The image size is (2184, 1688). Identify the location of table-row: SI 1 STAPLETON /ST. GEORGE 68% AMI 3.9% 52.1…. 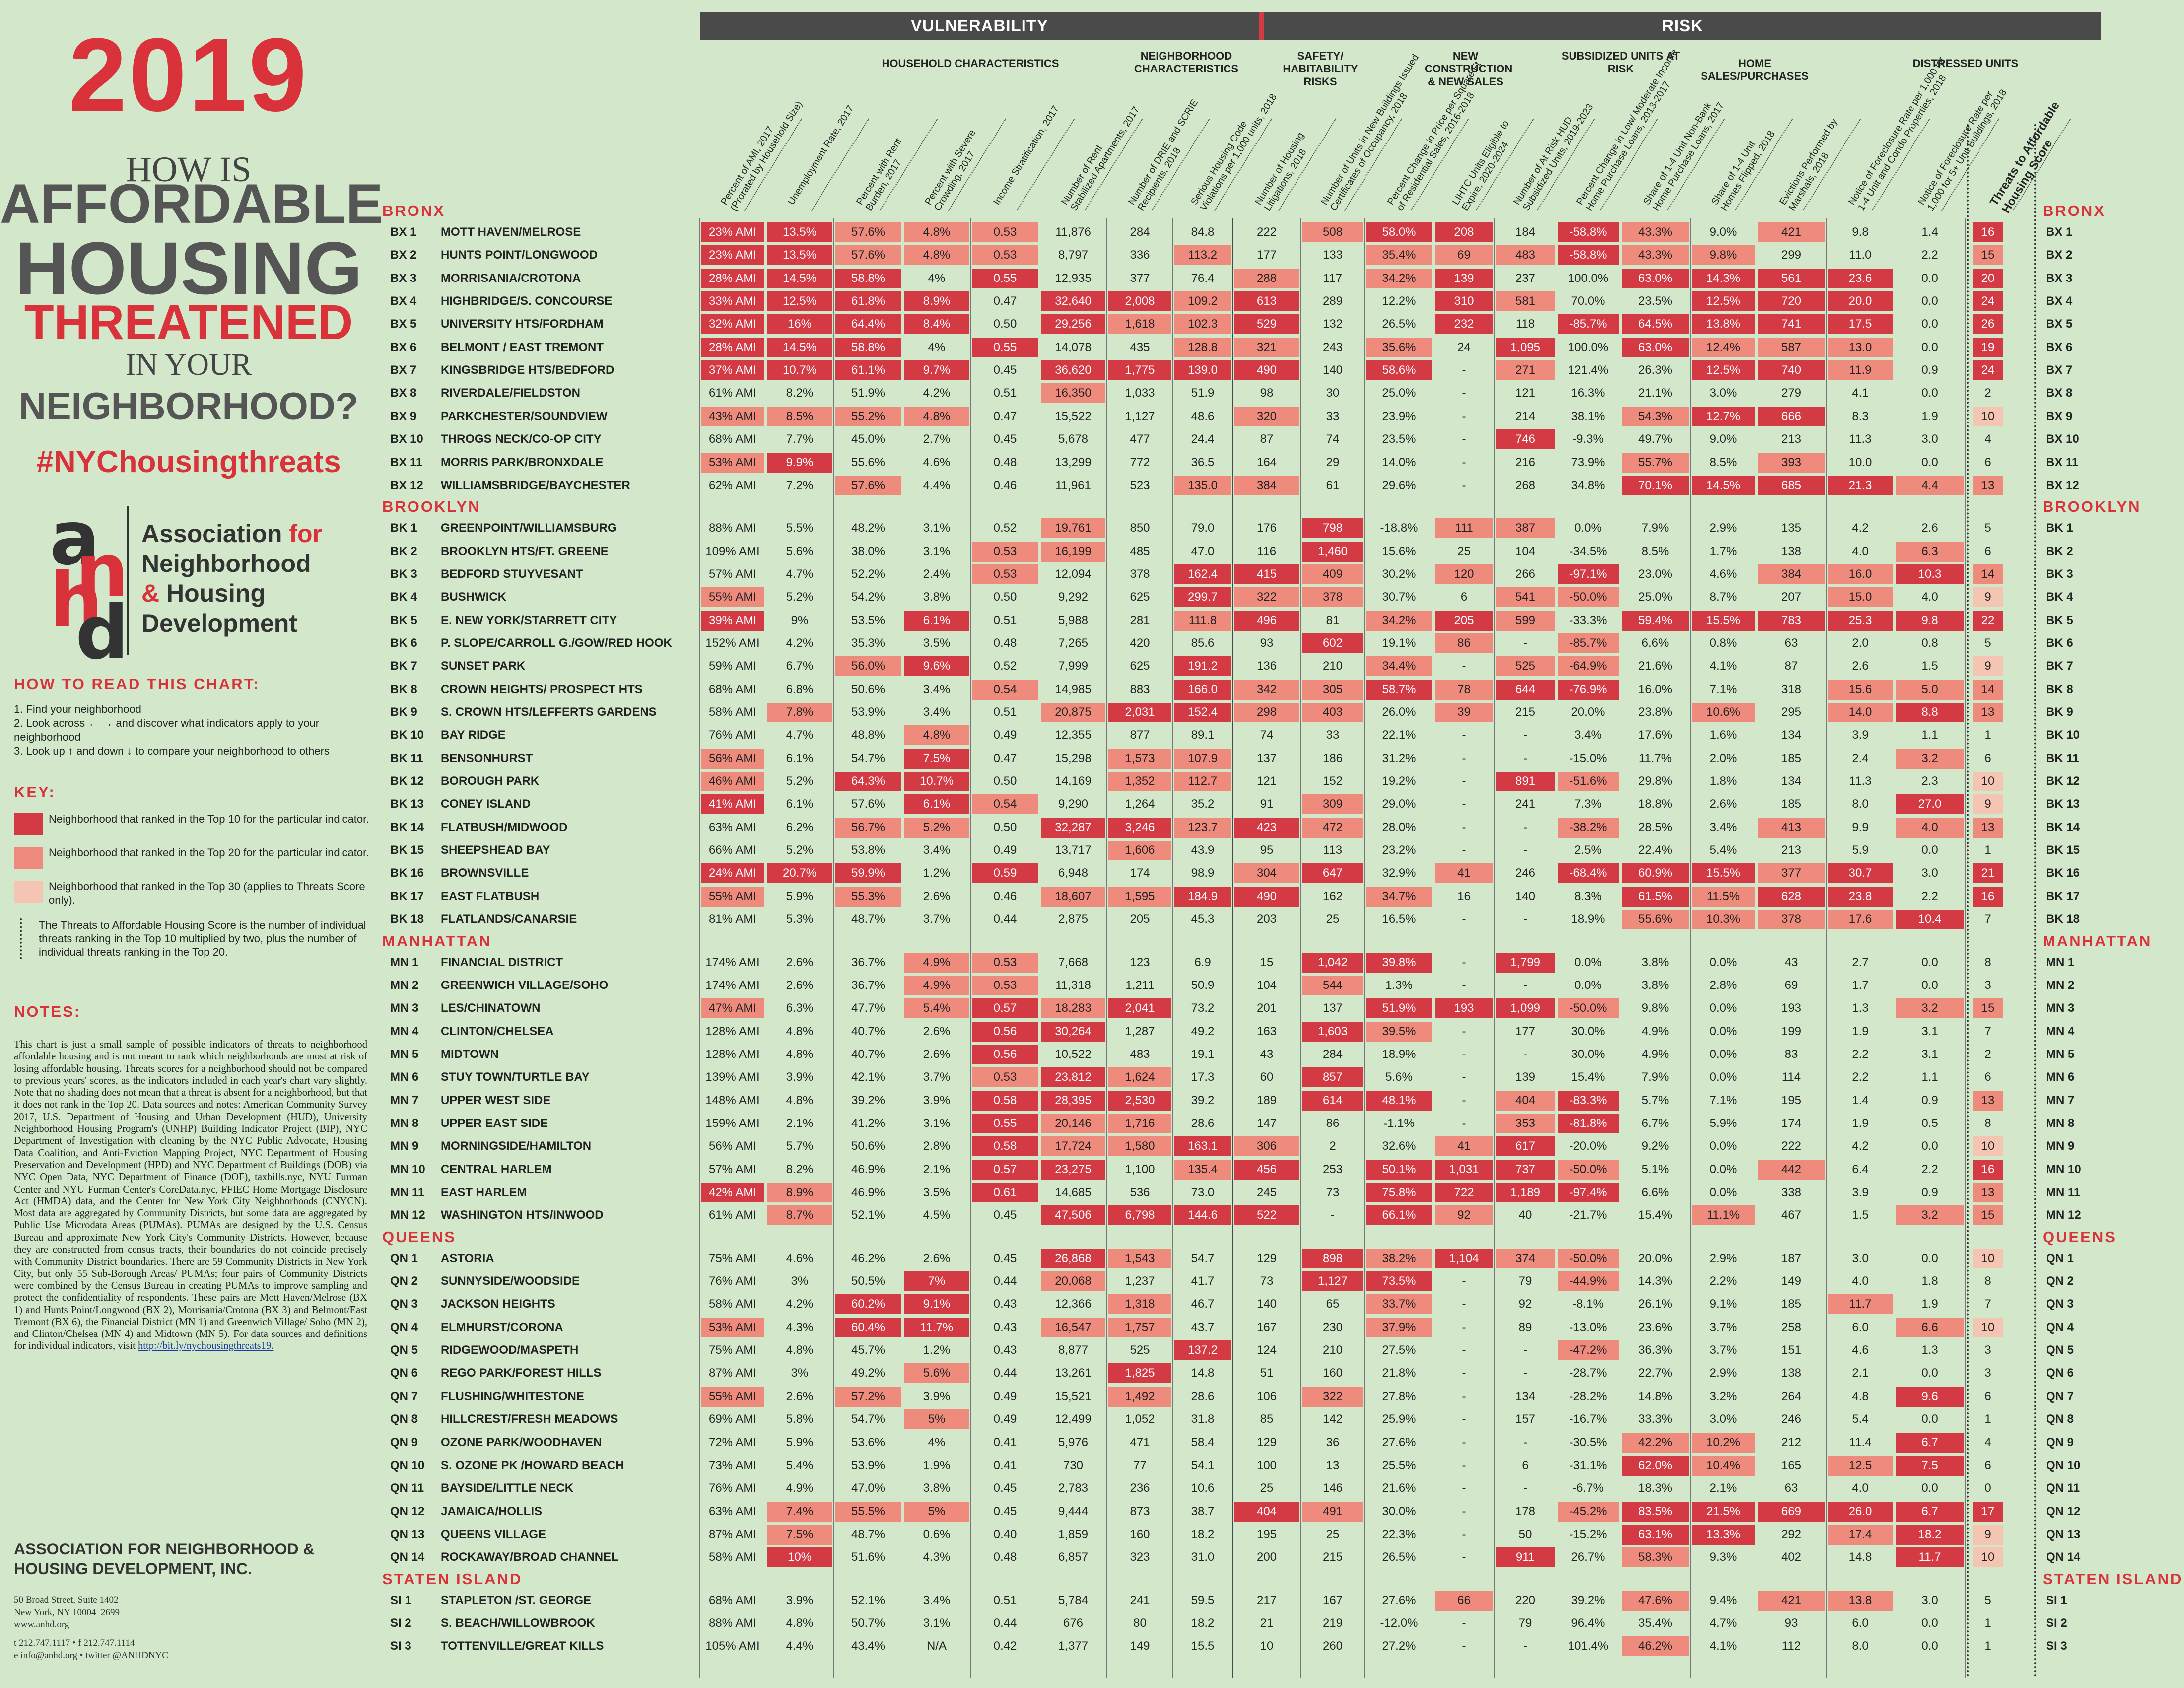
(1092, 1600).